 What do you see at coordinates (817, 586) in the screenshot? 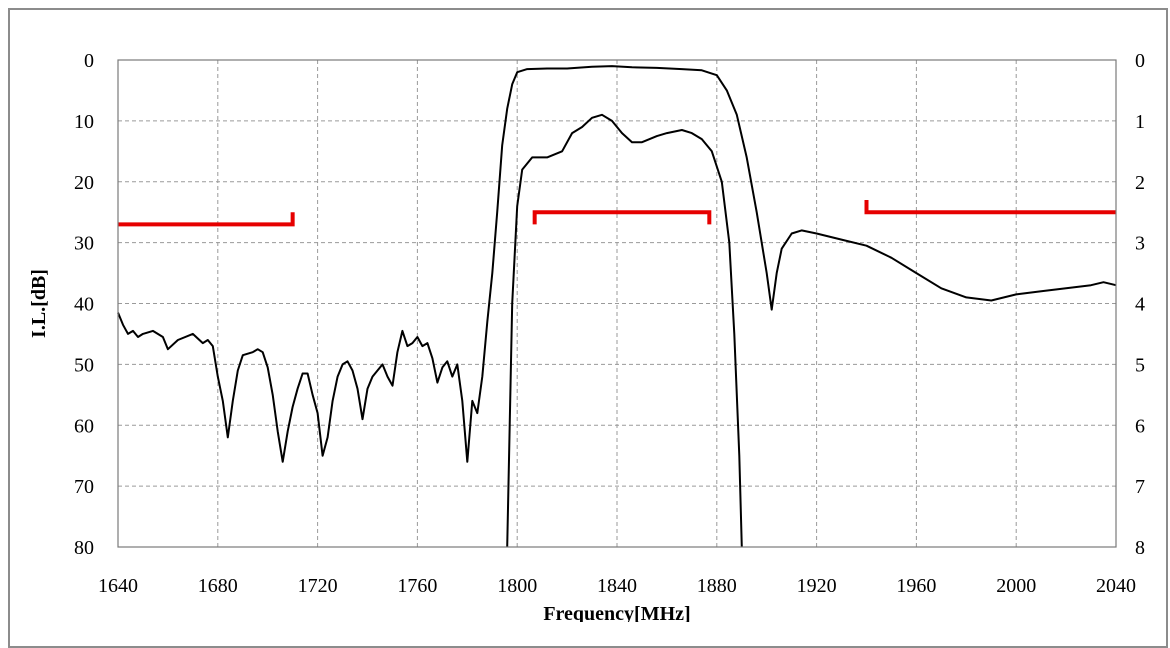
I see `x-tick-label: 1920` at bounding box center [817, 586].